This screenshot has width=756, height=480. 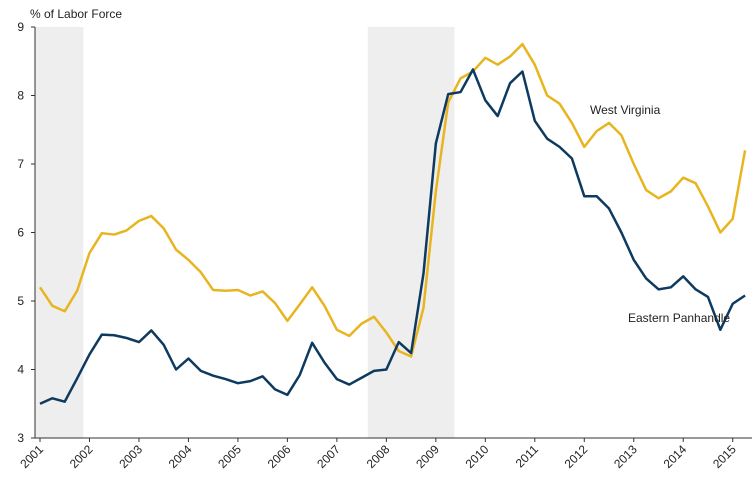 What do you see at coordinates (625, 456) in the screenshot?
I see `x-tick-label: 2013` at bounding box center [625, 456].